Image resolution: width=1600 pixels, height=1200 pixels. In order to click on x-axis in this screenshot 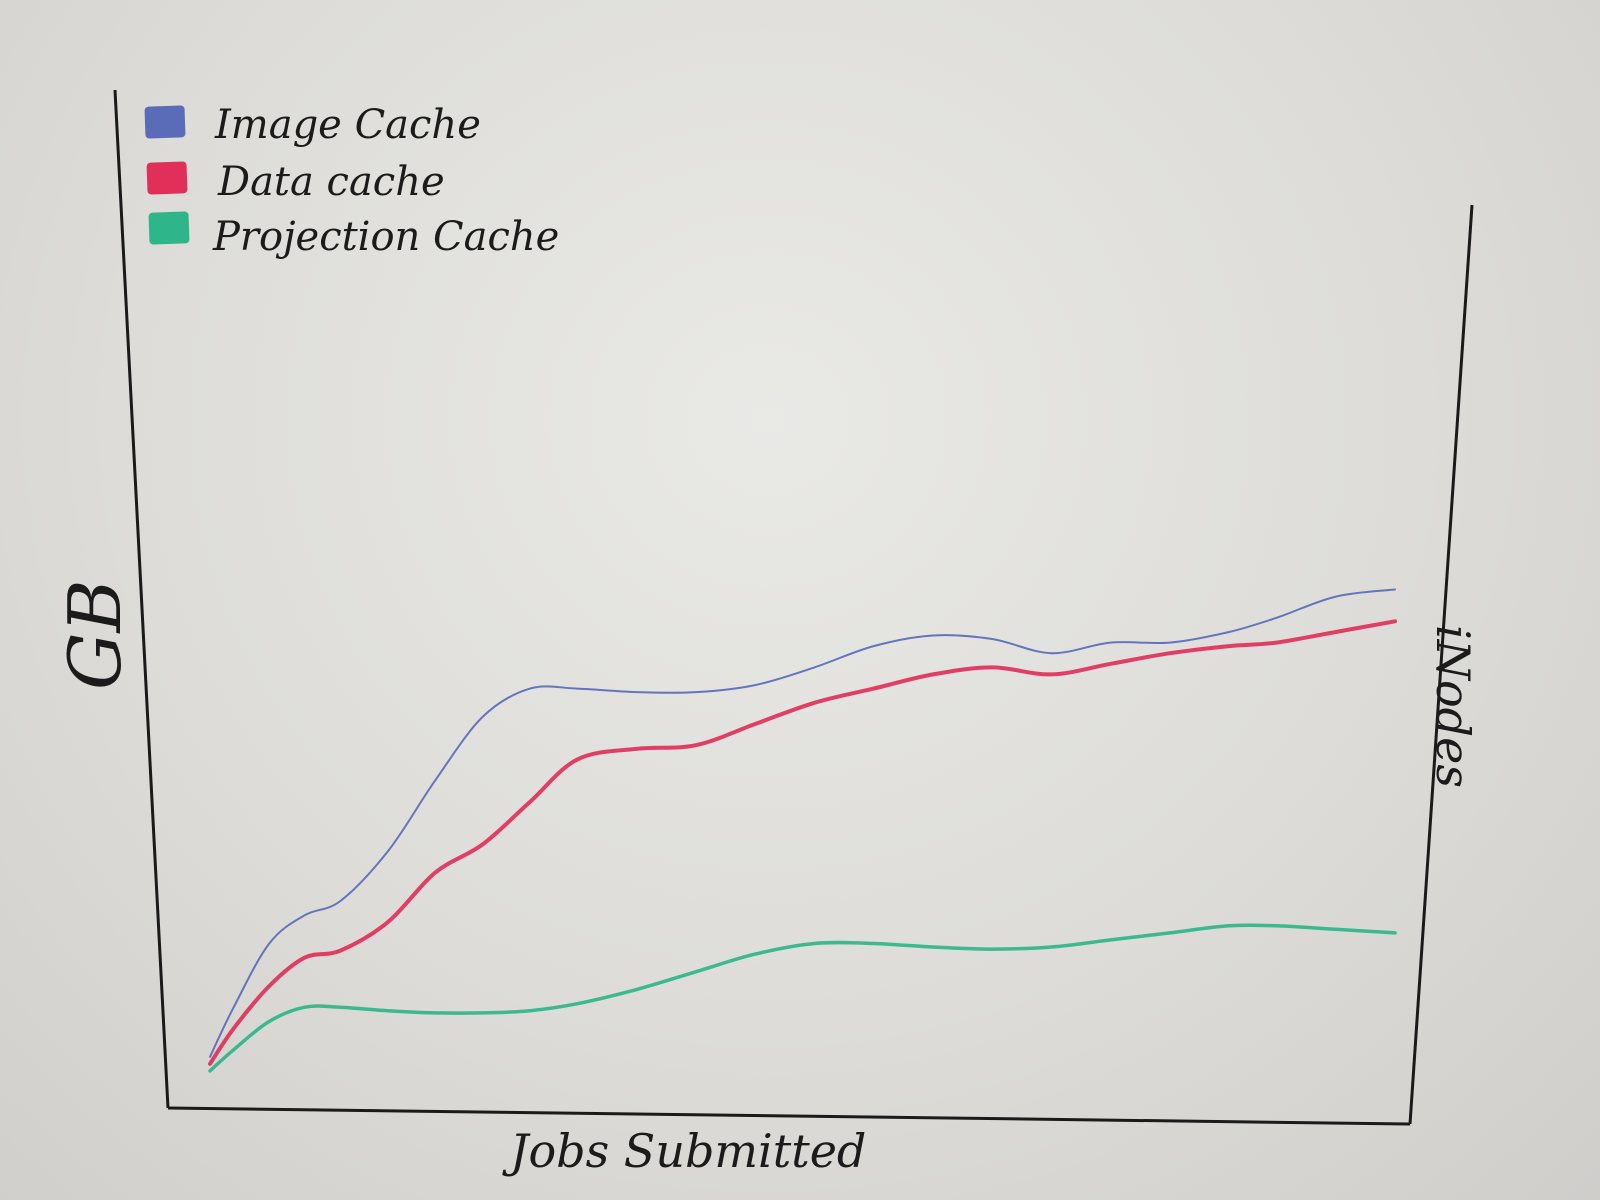, I will do `click(789, 1116)`.